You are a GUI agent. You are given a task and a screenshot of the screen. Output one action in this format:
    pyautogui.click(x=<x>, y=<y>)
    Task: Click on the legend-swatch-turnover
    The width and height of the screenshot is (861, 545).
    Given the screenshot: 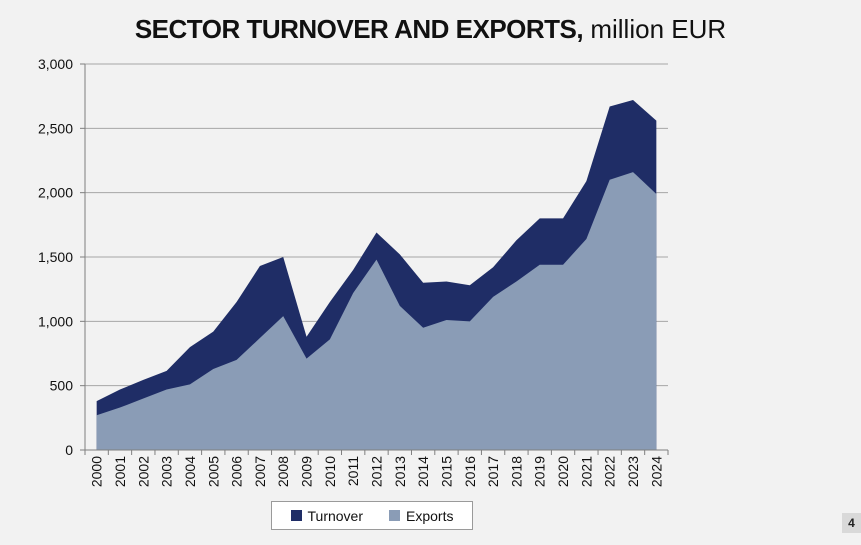 What is the action you would take?
    pyautogui.click(x=296, y=515)
    